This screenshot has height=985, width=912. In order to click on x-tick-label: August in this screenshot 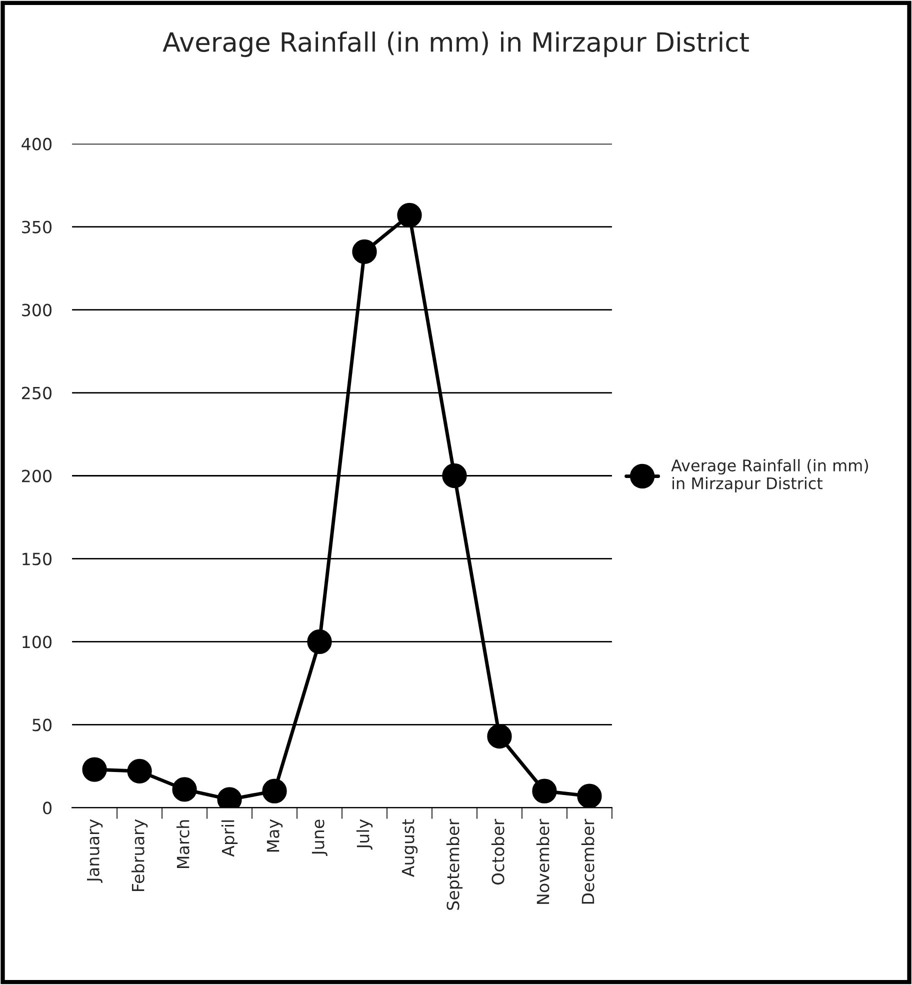, I will do `click(410, 848)`.